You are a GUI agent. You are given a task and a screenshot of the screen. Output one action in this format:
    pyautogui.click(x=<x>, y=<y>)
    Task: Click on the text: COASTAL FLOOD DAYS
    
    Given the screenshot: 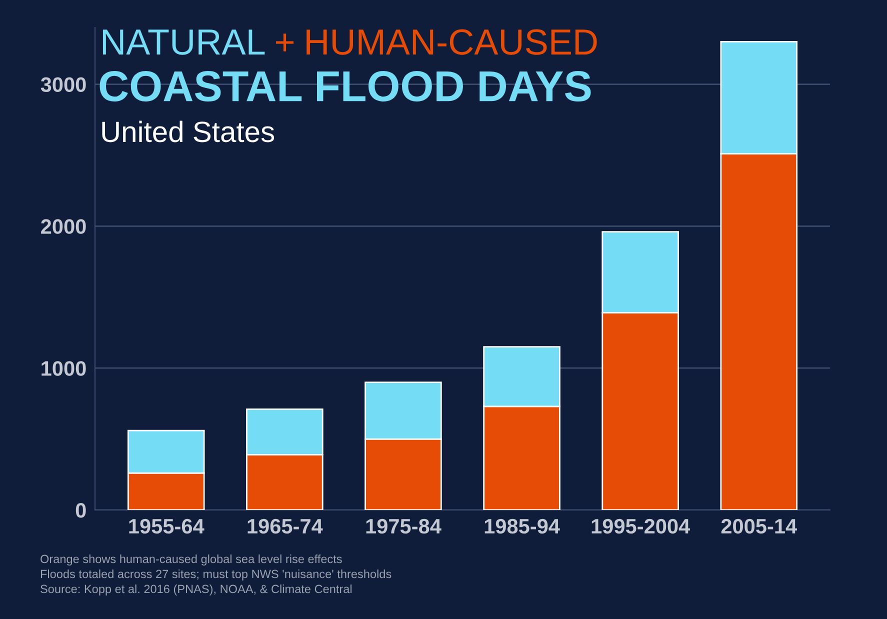 What is the action you would take?
    pyautogui.click(x=345, y=86)
    